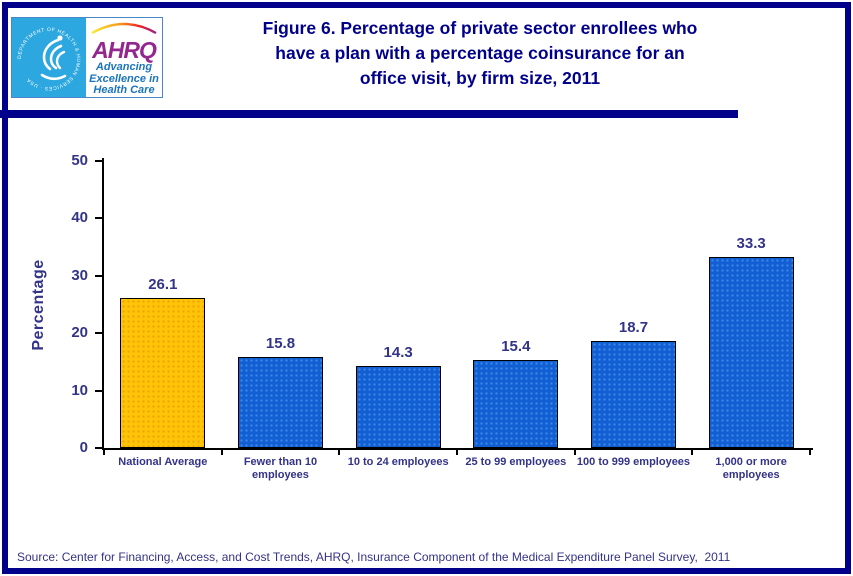 This screenshot has height=576, width=853. What do you see at coordinates (79, 218) in the screenshot?
I see `y-axis-tick-label: 40` at bounding box center [79, 218].